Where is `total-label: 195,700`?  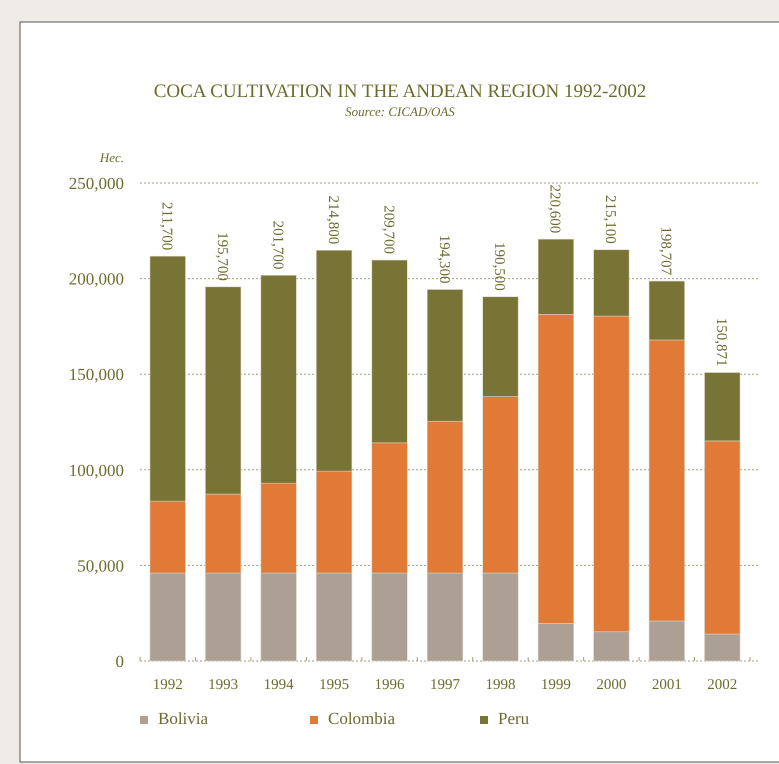 total-label: 195,700 is located at coordinates (222, 256).